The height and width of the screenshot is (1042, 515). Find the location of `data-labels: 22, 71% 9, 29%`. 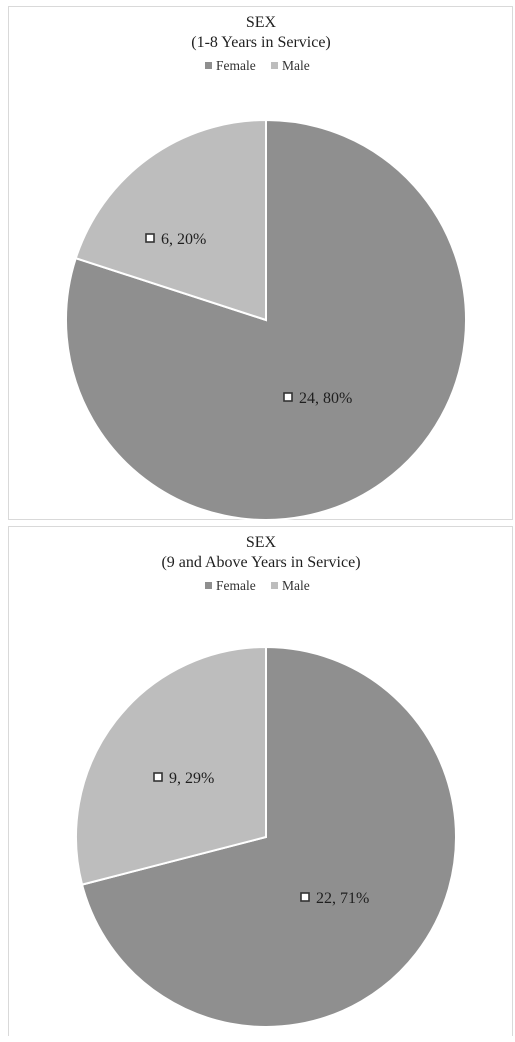

data-labels: 22, 71% 9, 29% is located at coordinates (261, 838).